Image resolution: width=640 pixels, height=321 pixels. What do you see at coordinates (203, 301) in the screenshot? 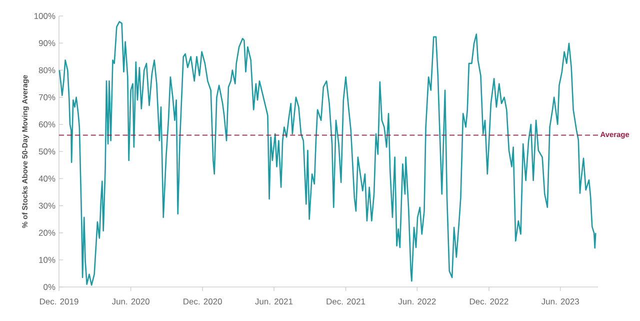
I see `x-tick-label: Dec. 2020` at bounding box center [203, 301].